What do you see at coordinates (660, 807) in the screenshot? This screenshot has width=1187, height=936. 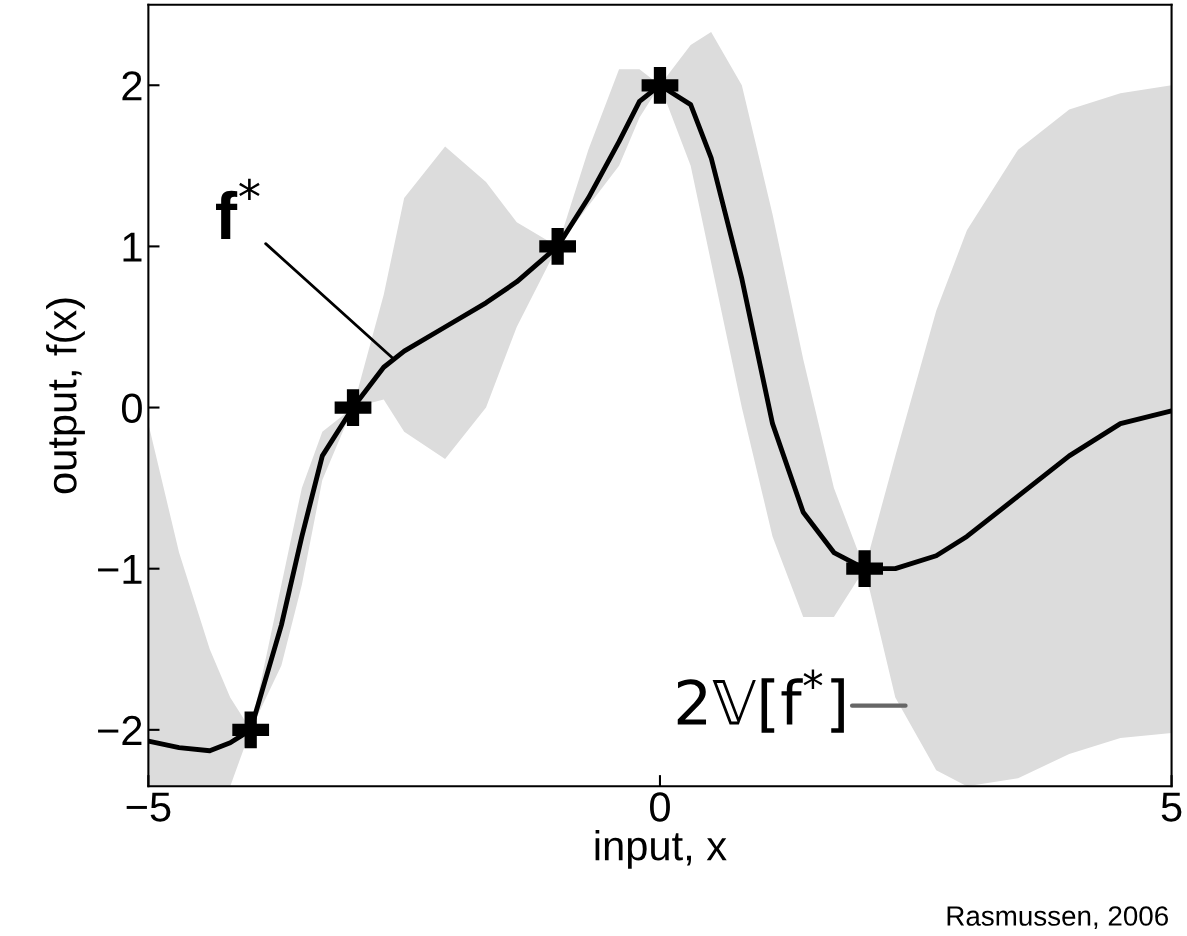 I see `x-tick-label: 0` at bounding box center [660, 807].